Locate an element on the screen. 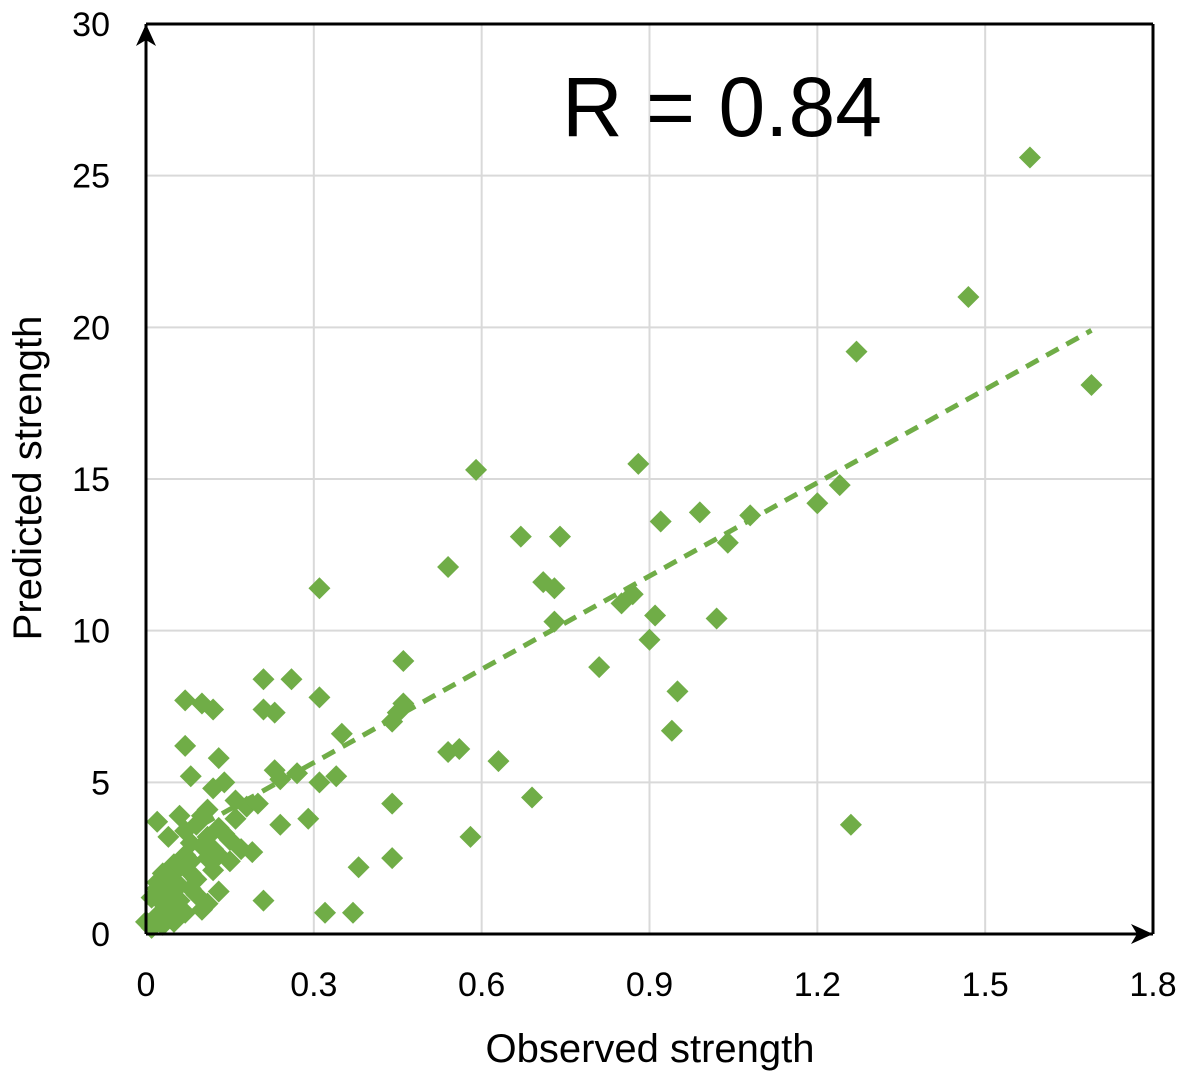 This screenshot has width=1184, height=1080. y-tick-label: 5 is located at coordinates (100, 783).